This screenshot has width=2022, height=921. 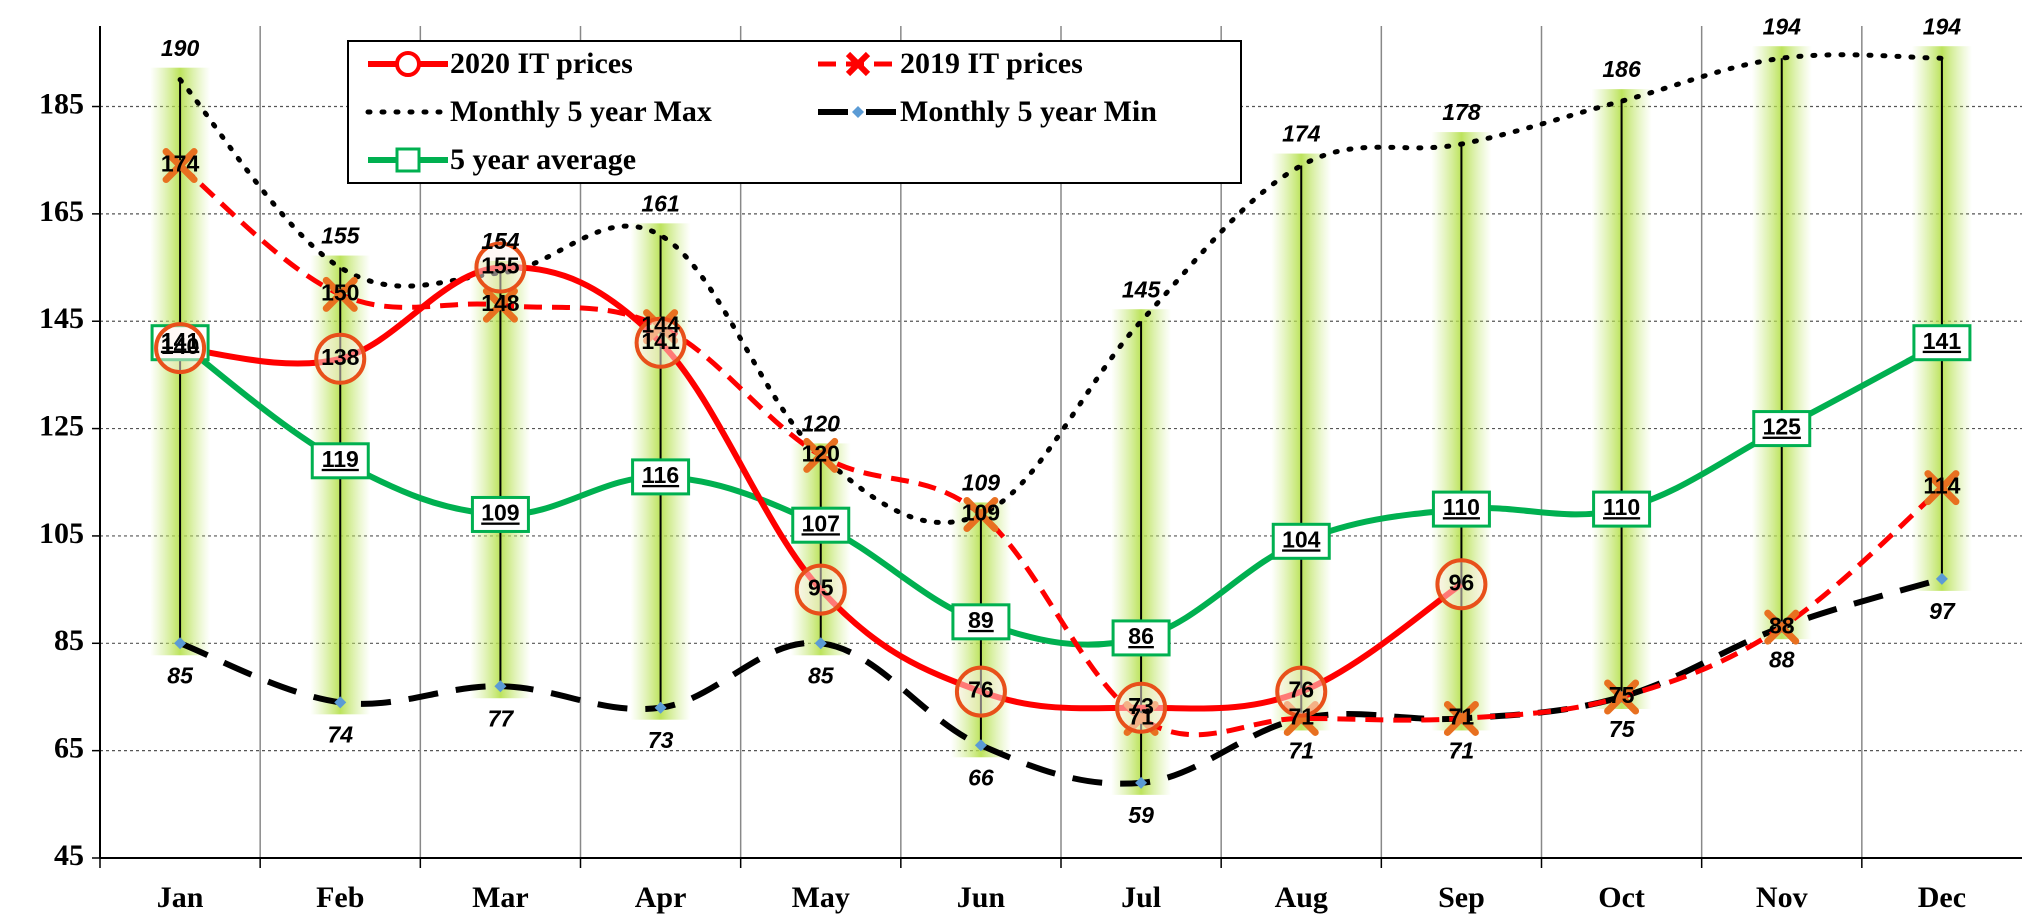 I want to click on data-label: 73, so click(x=1141, y=706).